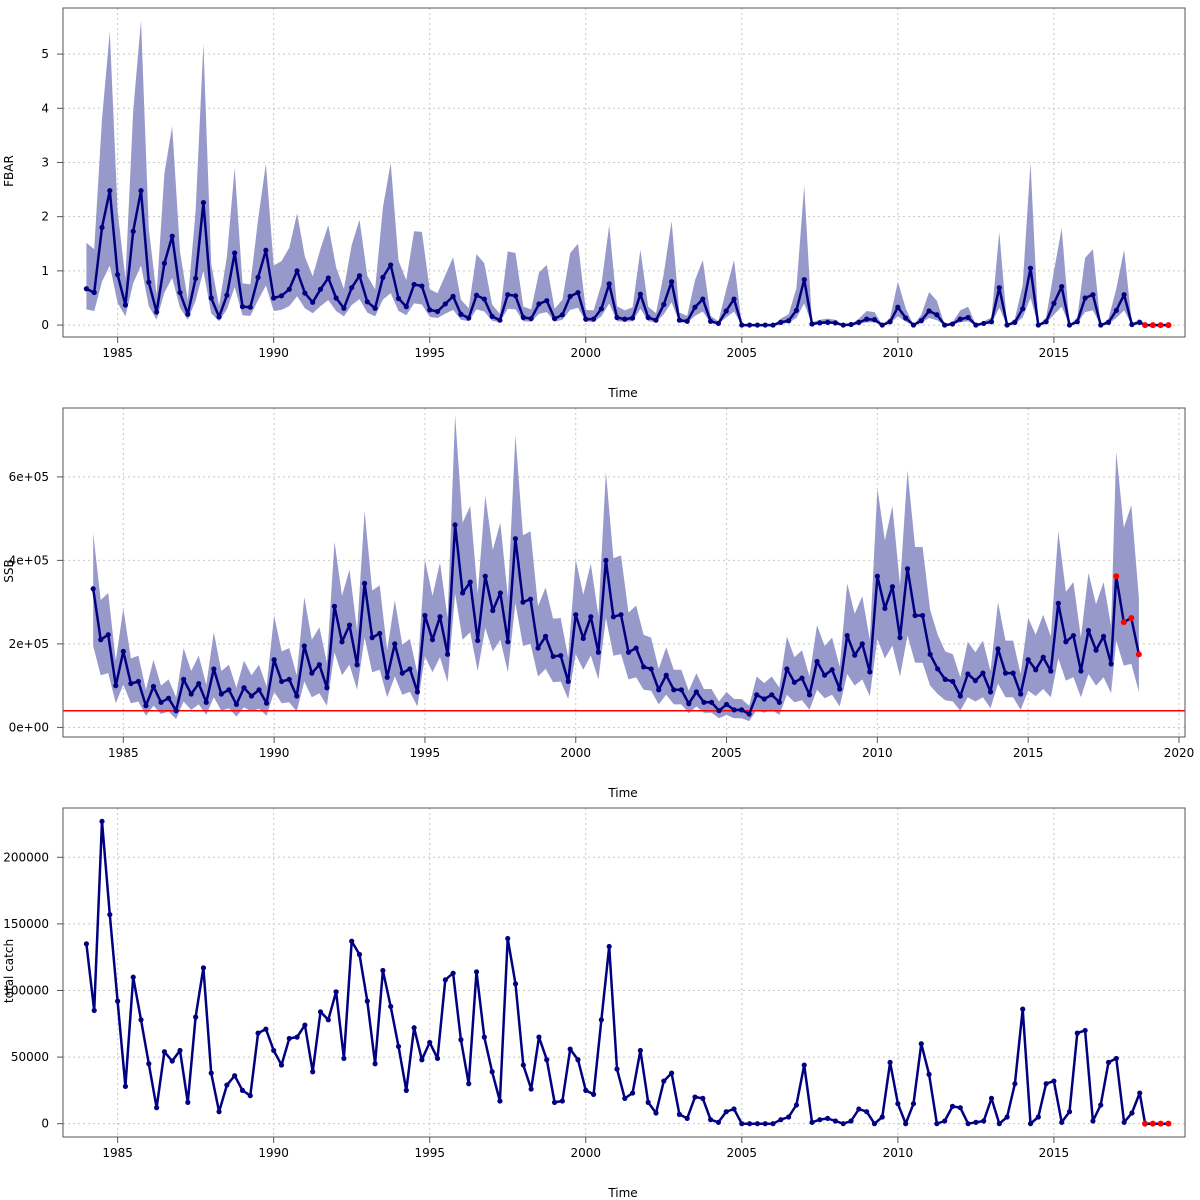 The width and height of the screenshot is (1200, 1200). Describe the element at coordinates (1116, 576) in the screenshot. I see `ssb-projection-point` at that location.